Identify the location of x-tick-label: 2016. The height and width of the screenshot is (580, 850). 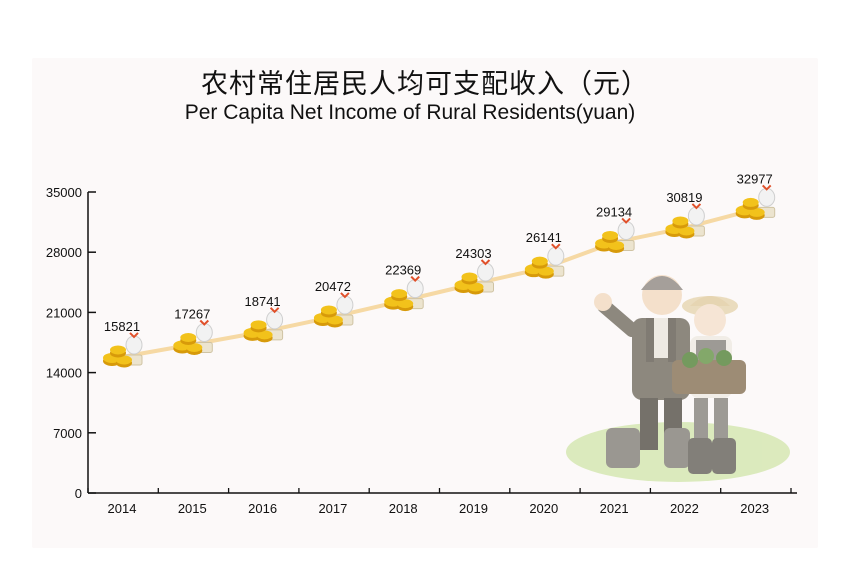
(262, 508).